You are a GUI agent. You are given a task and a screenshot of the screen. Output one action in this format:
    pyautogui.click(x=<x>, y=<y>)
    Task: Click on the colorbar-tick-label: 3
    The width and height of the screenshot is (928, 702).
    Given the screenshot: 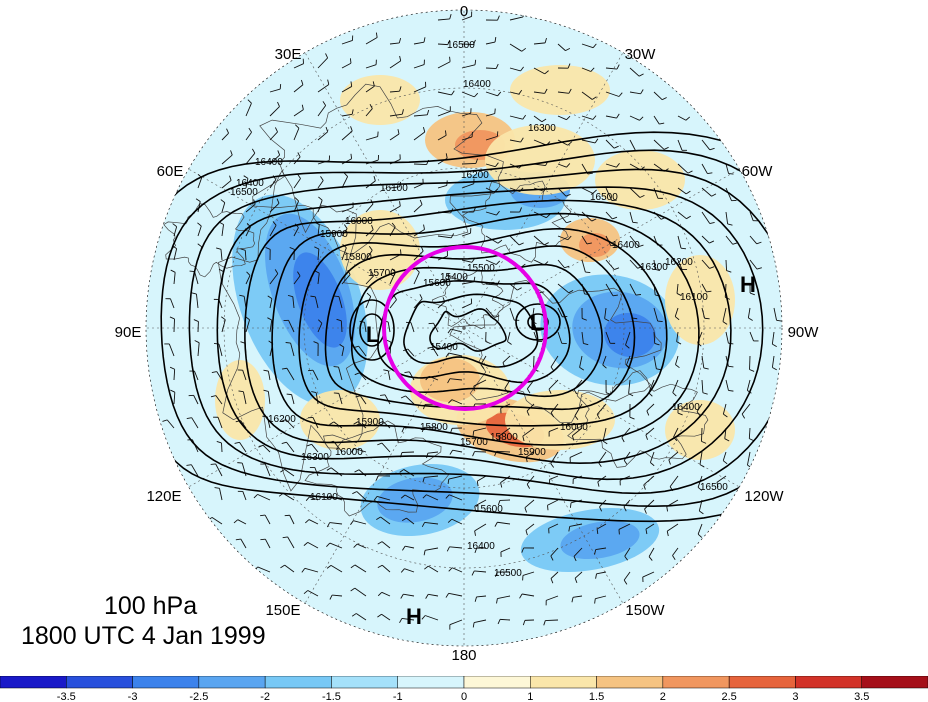 What is the action you would take?
    pyautogui.click(x=795, y=696)
    